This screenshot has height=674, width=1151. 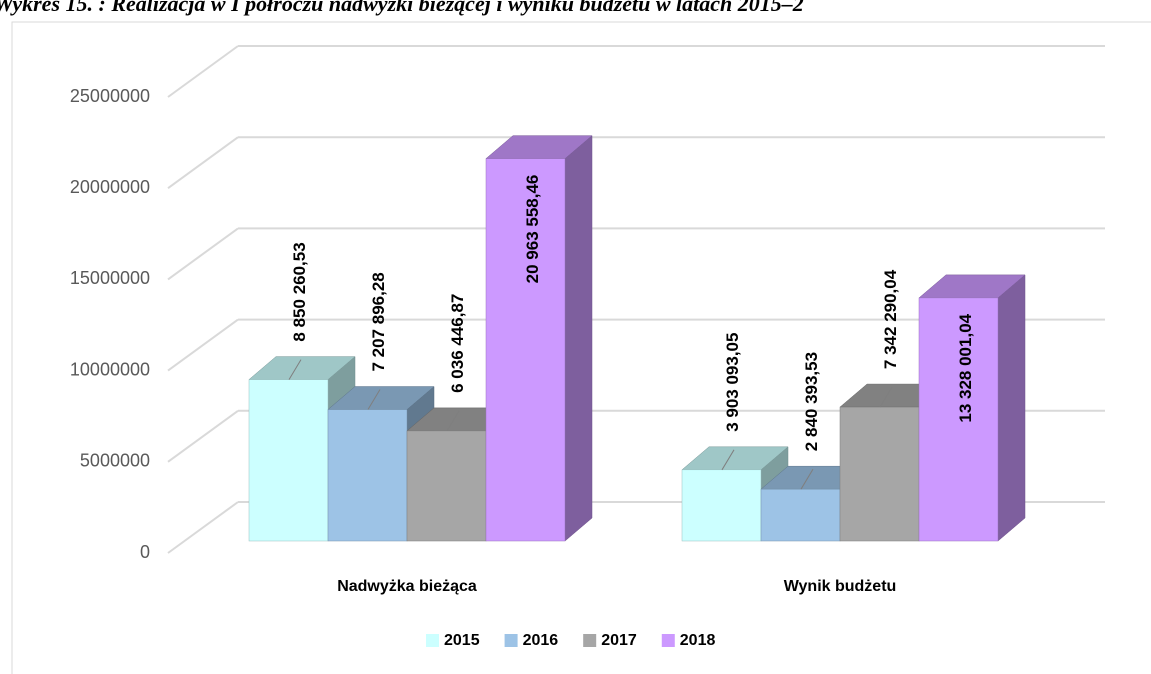 What do you see at coordinates (110, 369) in the screenshot?
I see `y-tick-label: 10000000` at bounding box center [110, 369].